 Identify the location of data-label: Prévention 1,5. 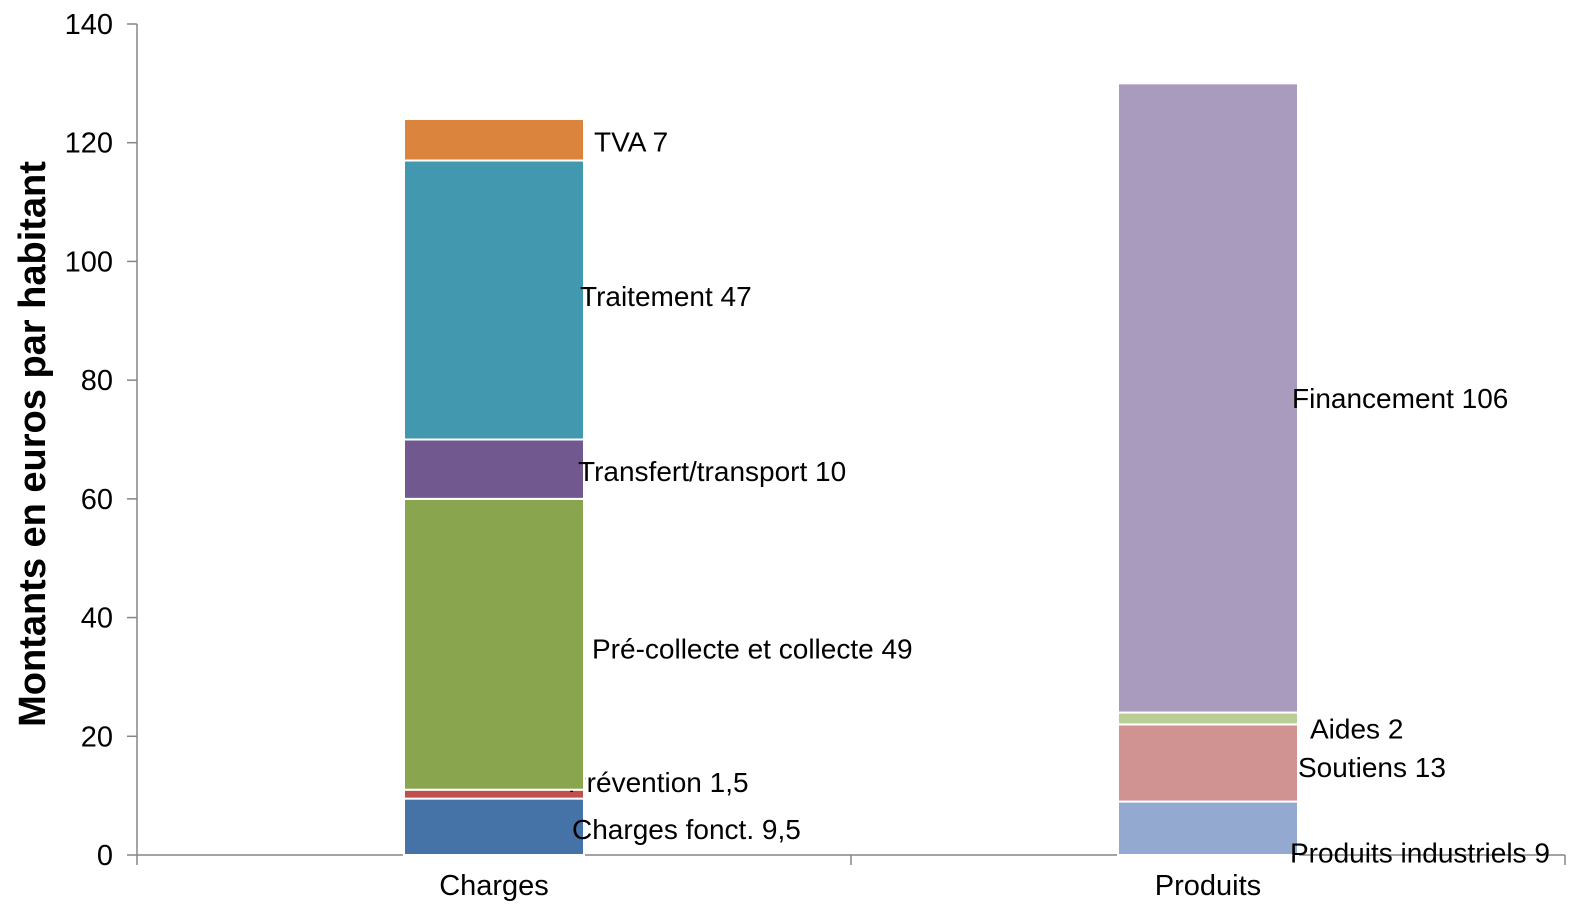
(658, 782).